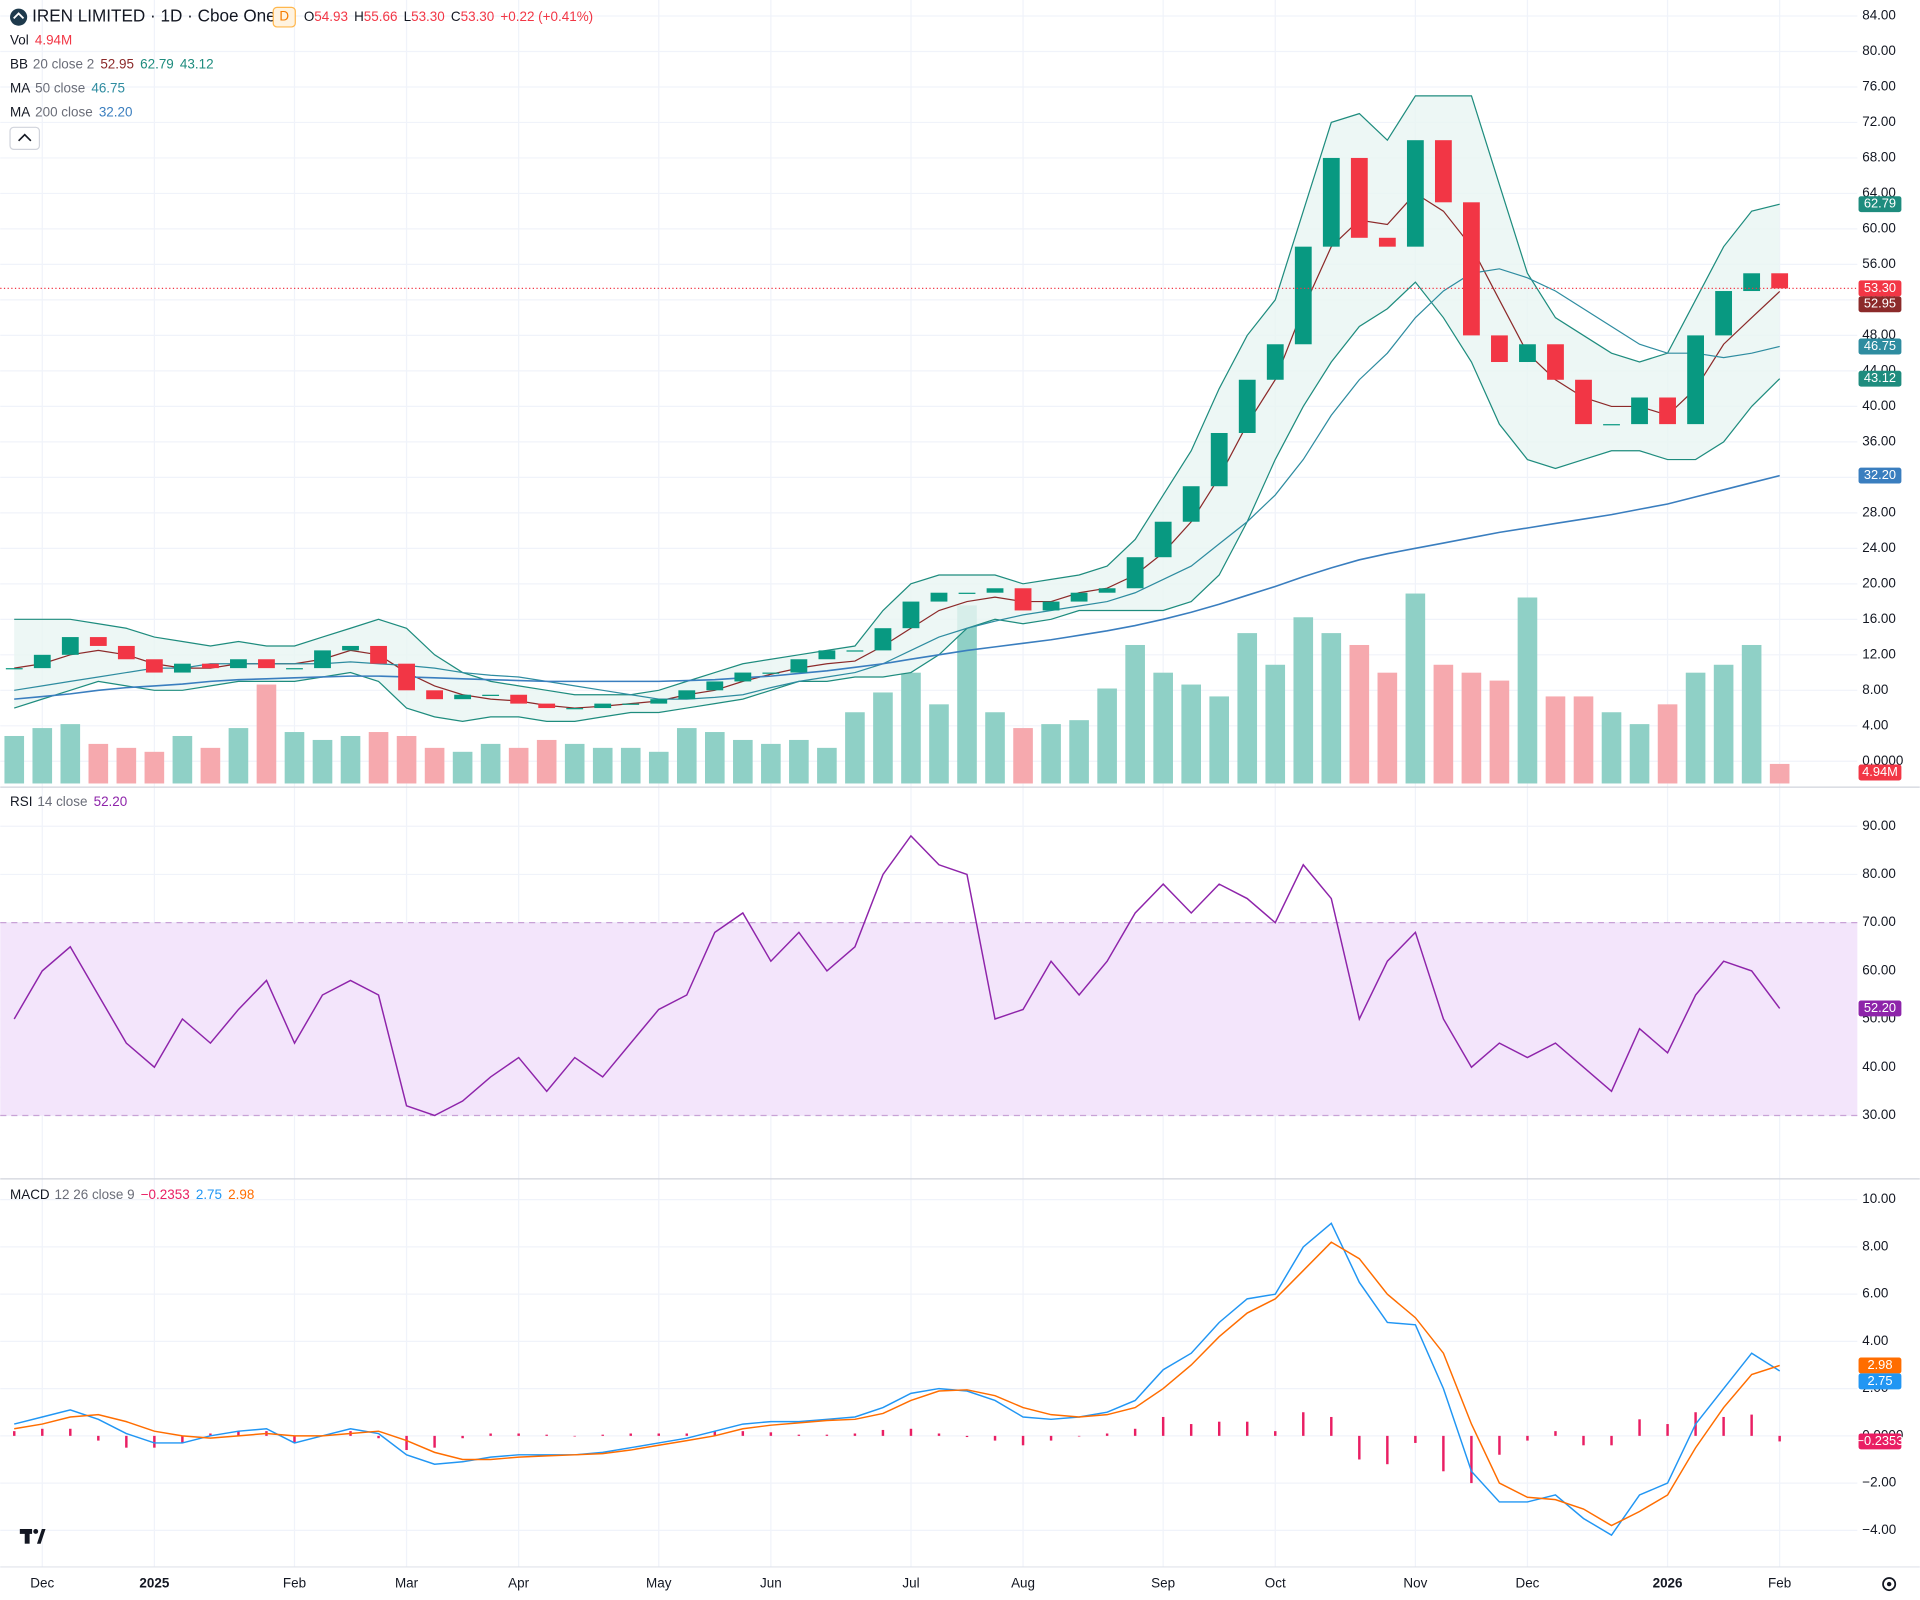 The width and height of the screenshot is (1920, 1600). Describe the element at coordinates (359, 16) in the screenshot. I see `ohlc-label: H` at that location.